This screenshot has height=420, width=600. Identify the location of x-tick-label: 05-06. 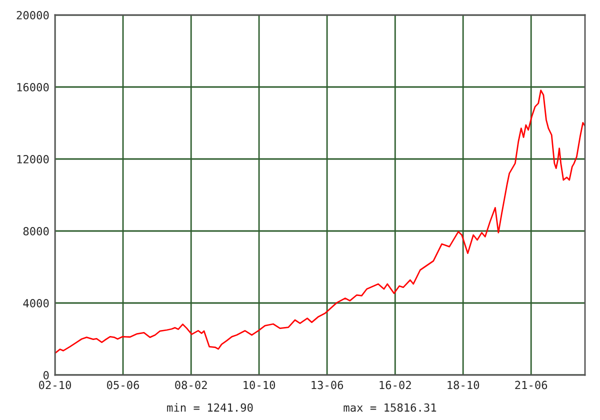
(123, 385).